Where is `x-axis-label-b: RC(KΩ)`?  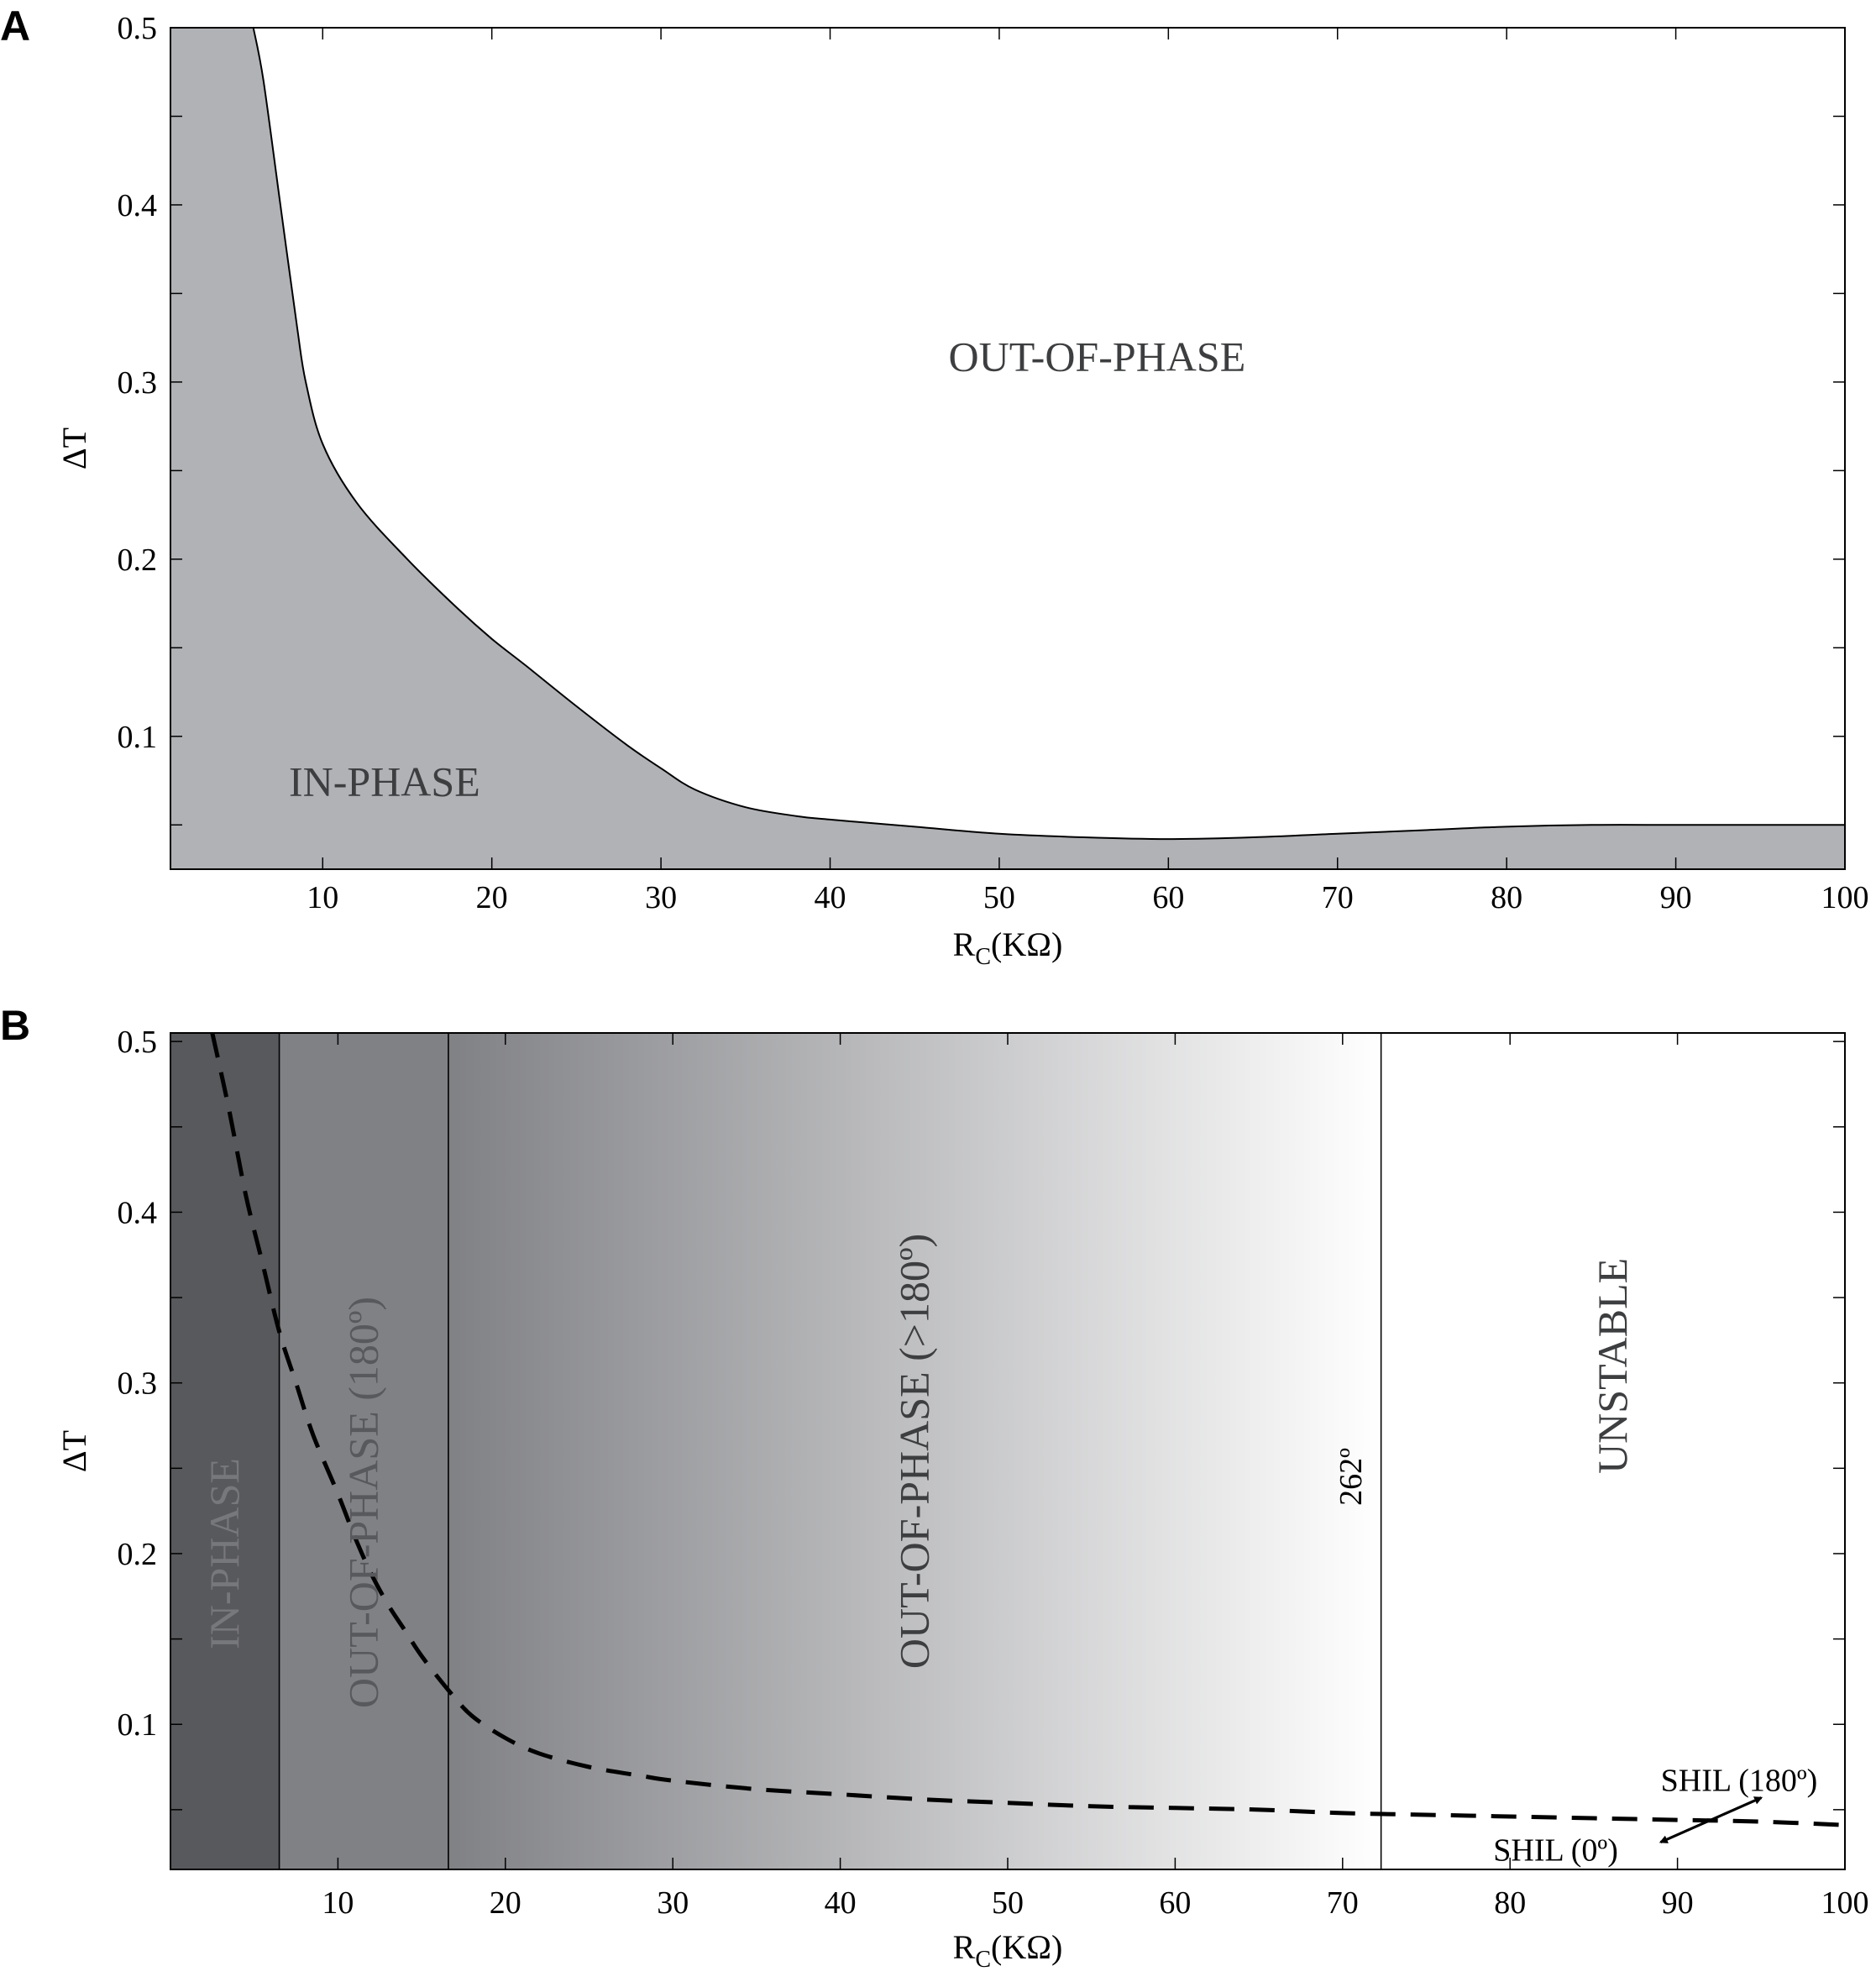
x-axis-label-b: RC(KΩ) is located at coordinates (1008, 1950).